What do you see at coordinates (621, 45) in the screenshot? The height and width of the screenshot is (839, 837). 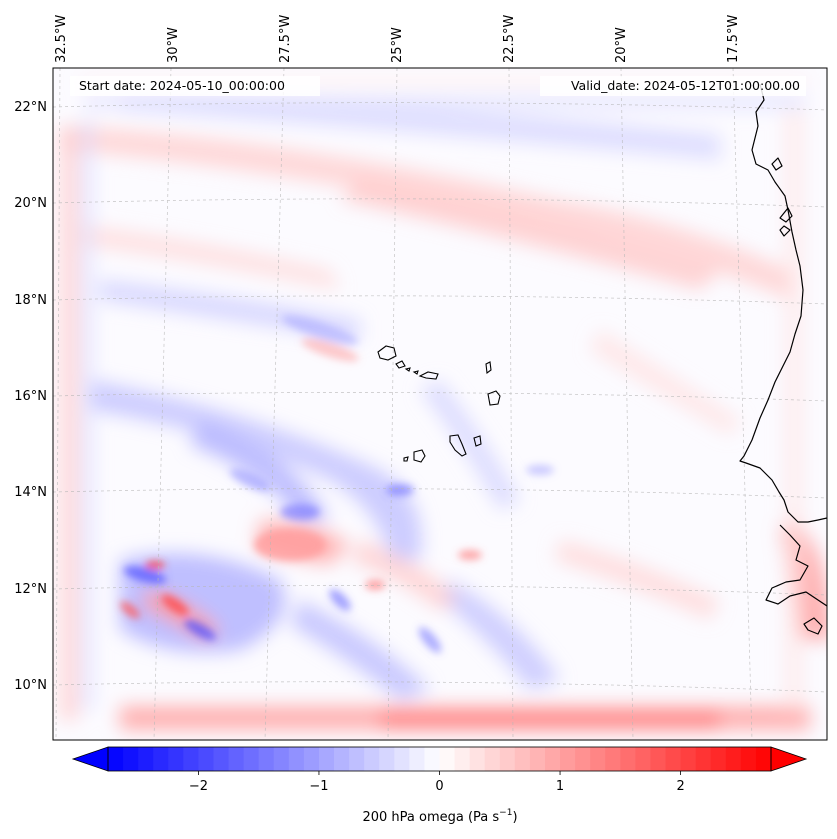 I see `lon-label: 20°W` at bounding box center [621, 45].